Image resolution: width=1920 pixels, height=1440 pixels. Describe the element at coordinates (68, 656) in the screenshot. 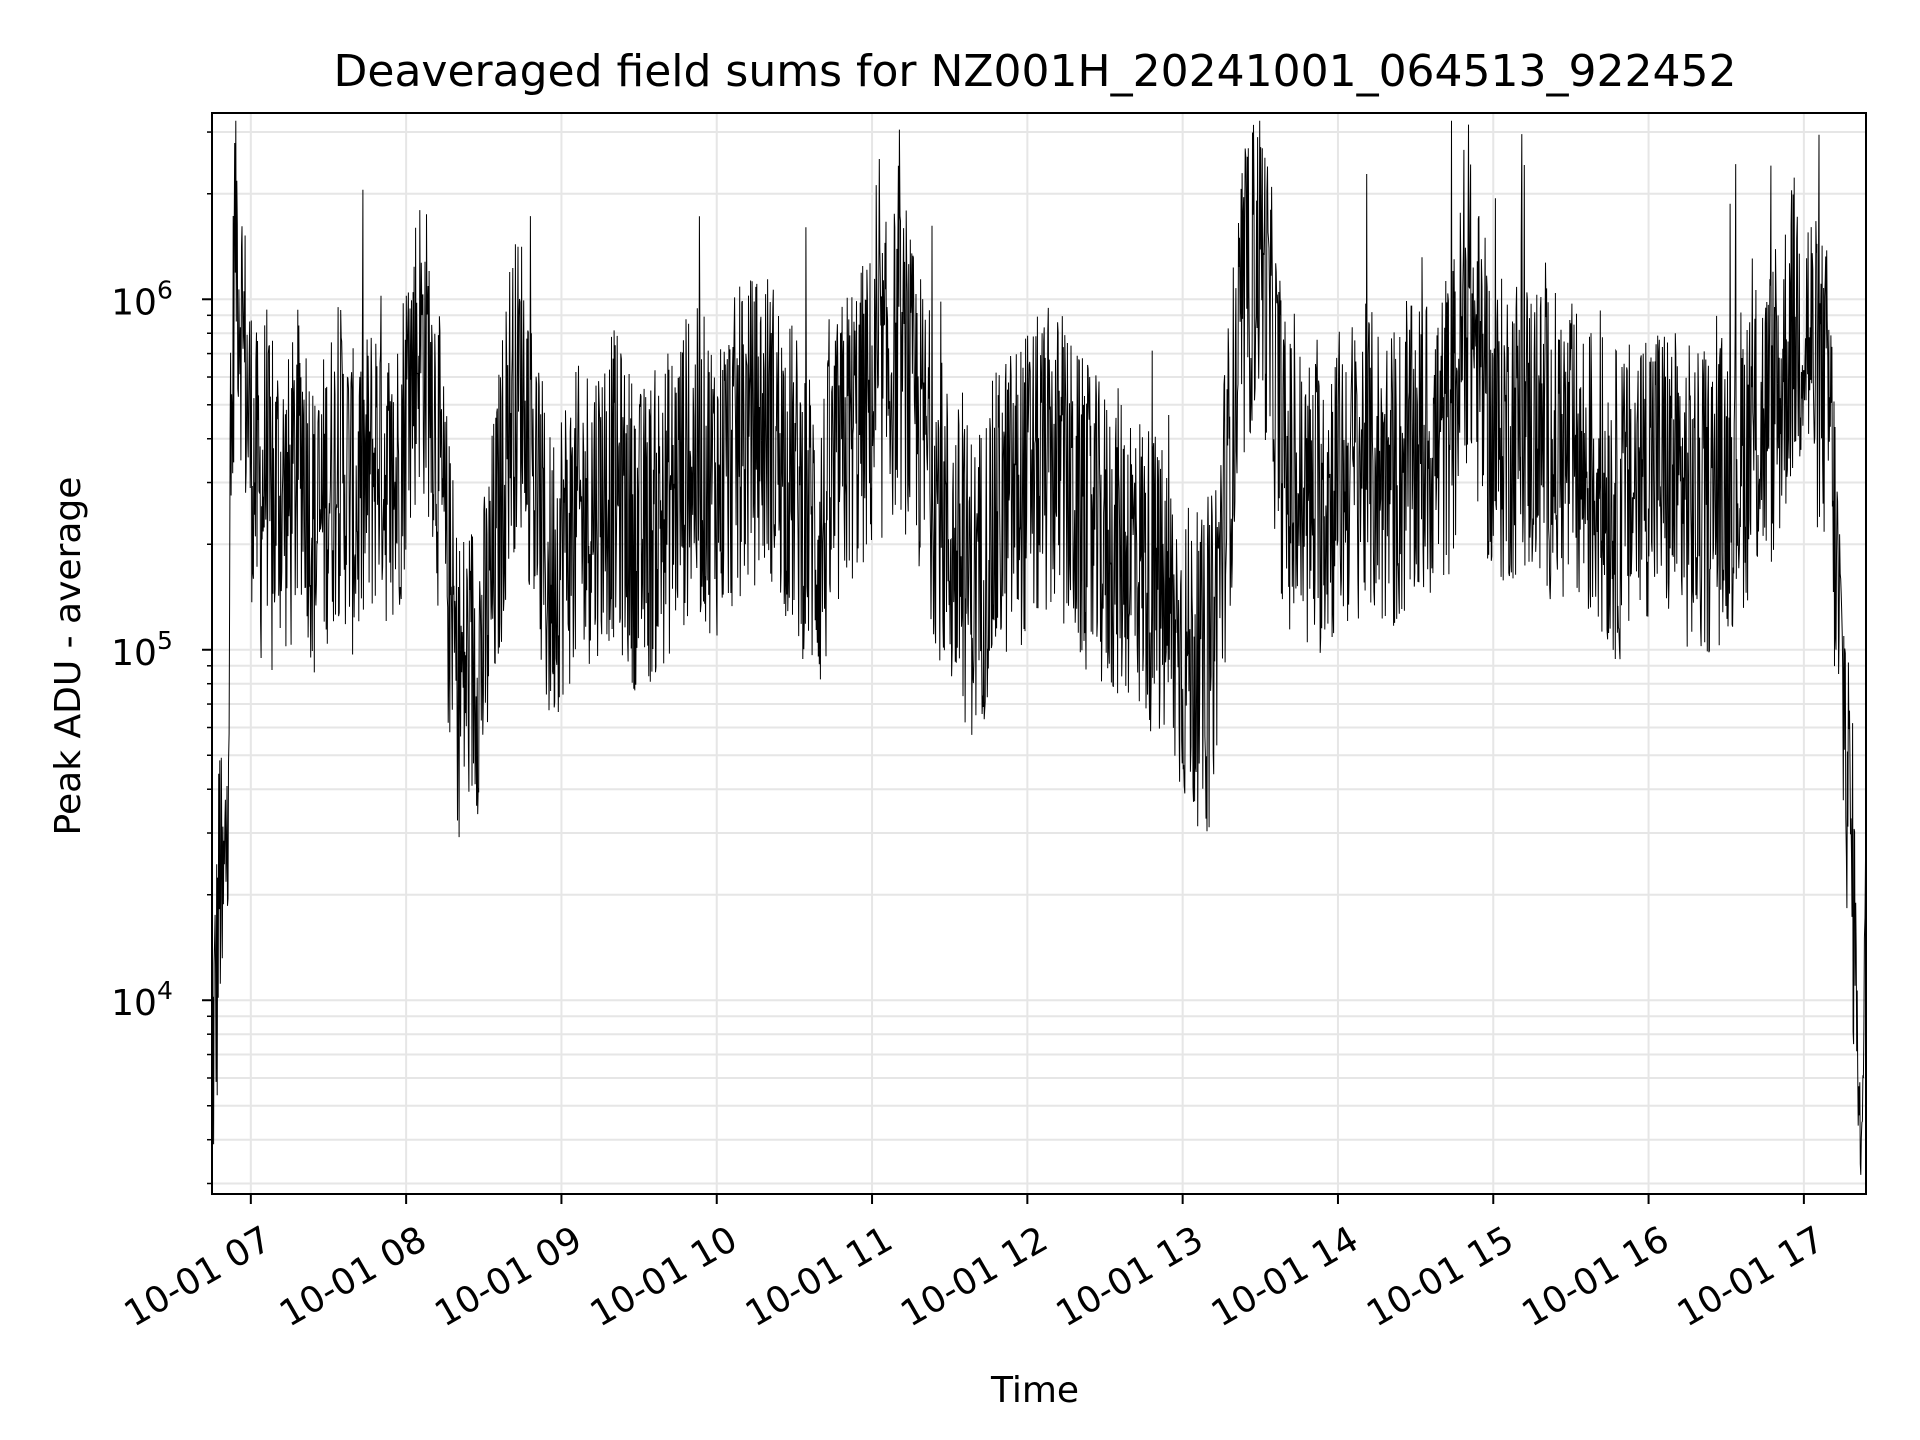

I see `y-axis-label: Peak ADU - average` at that location.